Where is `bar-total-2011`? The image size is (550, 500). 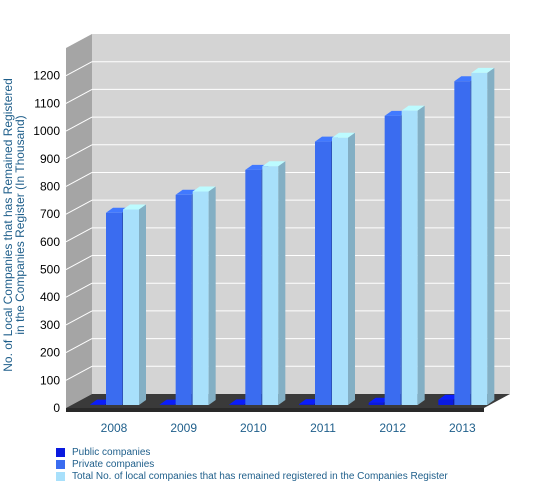
bar-total-2011 is located at coordinates (343, 268).